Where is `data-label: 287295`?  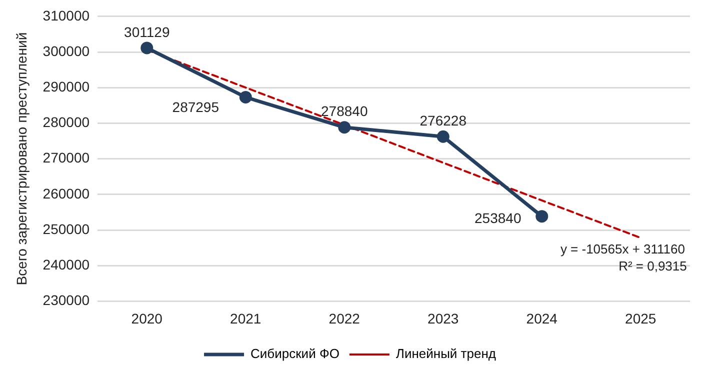
data-label: 287295 is located at coordinates (196, 107).